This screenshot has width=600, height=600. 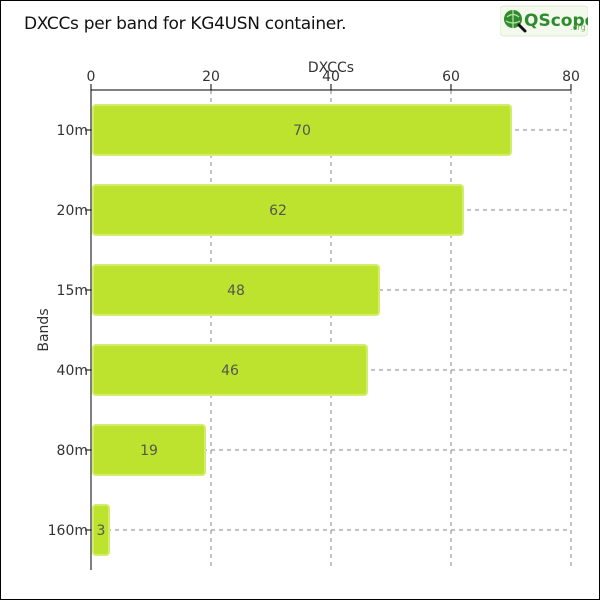 I want to click on x-axis-label: DXCCs, so click(x=331, y=68).